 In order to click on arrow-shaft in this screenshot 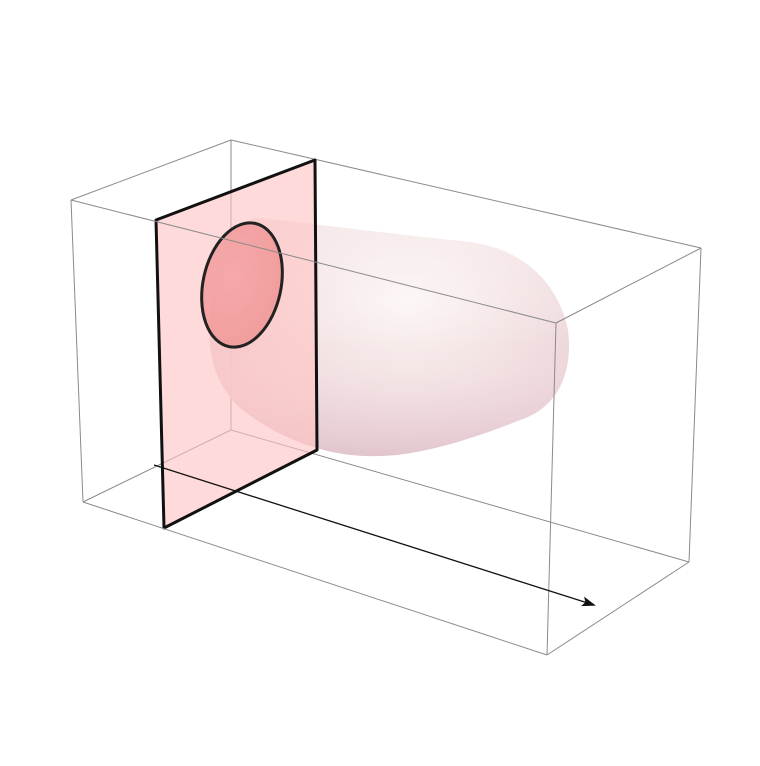, I will do `click(374, 535)`.